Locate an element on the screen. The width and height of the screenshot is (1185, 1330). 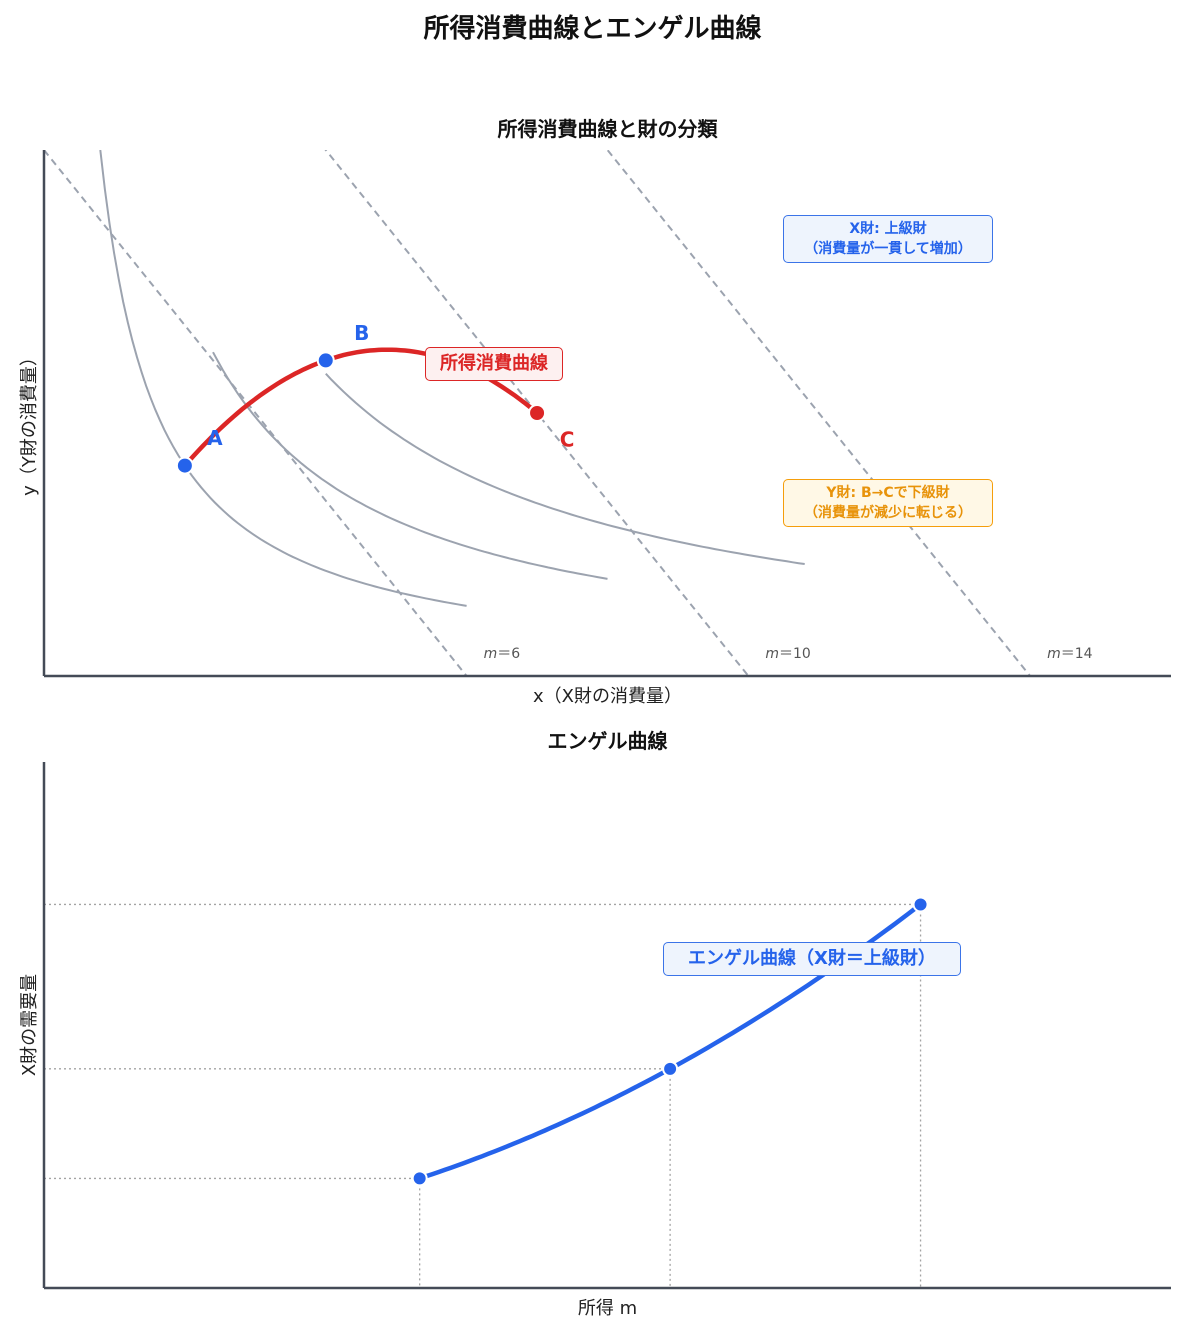
top-x-axis-label: x（X財の消費量） is located at coordinates (607, 696).